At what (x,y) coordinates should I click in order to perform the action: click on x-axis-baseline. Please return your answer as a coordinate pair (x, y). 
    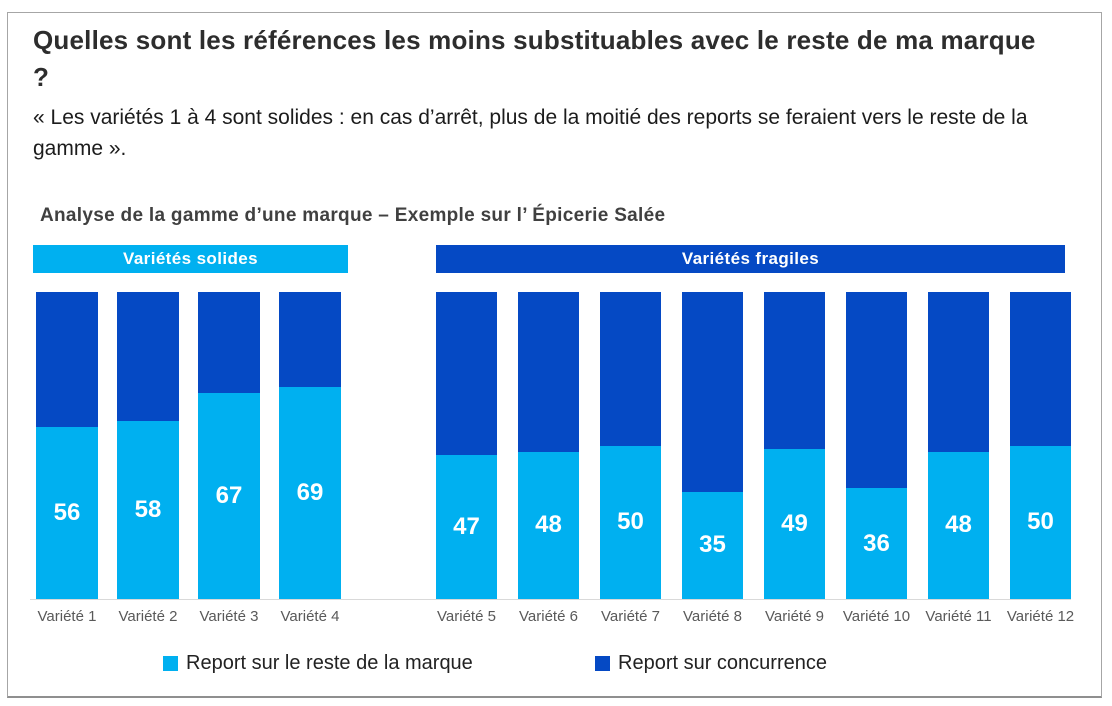
    Looking at the image, I should click on (550, 599).